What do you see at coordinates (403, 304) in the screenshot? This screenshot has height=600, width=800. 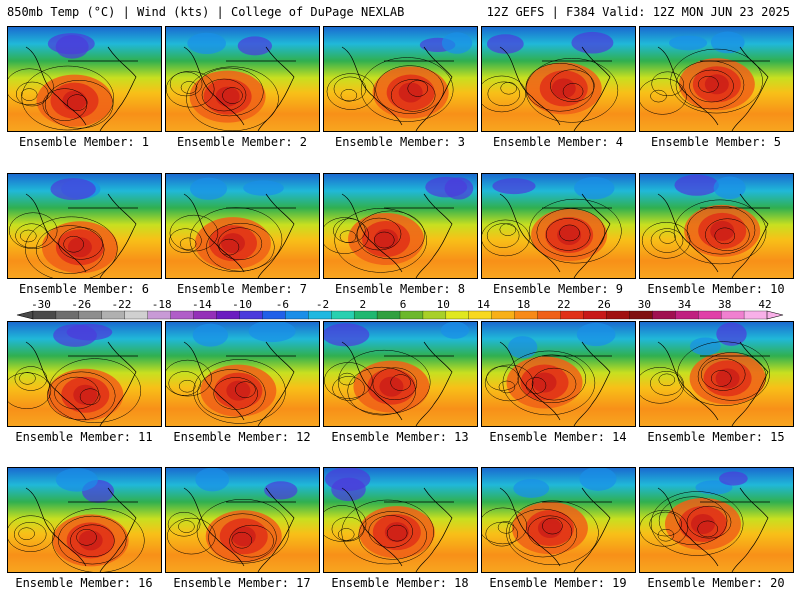 I see `colorbar-tick-label: 6` at bounding box center [403, 304].